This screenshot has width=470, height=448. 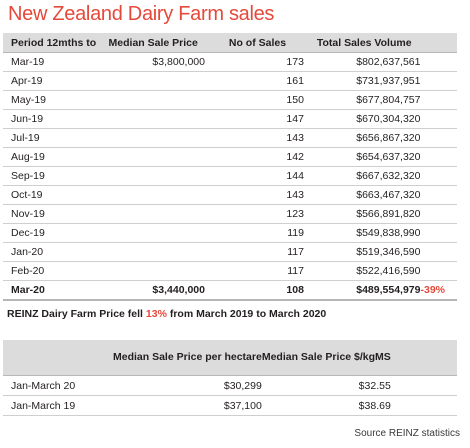 What do you see at coordinates (259, 62) in the screenshot?
I see `cell-number-of-sales: 173` at bounding box center [259, 62].